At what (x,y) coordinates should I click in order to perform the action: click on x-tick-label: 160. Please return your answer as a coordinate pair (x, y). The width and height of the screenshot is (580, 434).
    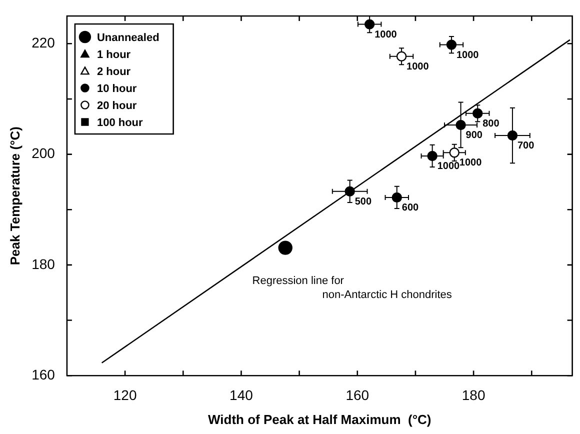
    Looking at the image, I should click on (358, 394).